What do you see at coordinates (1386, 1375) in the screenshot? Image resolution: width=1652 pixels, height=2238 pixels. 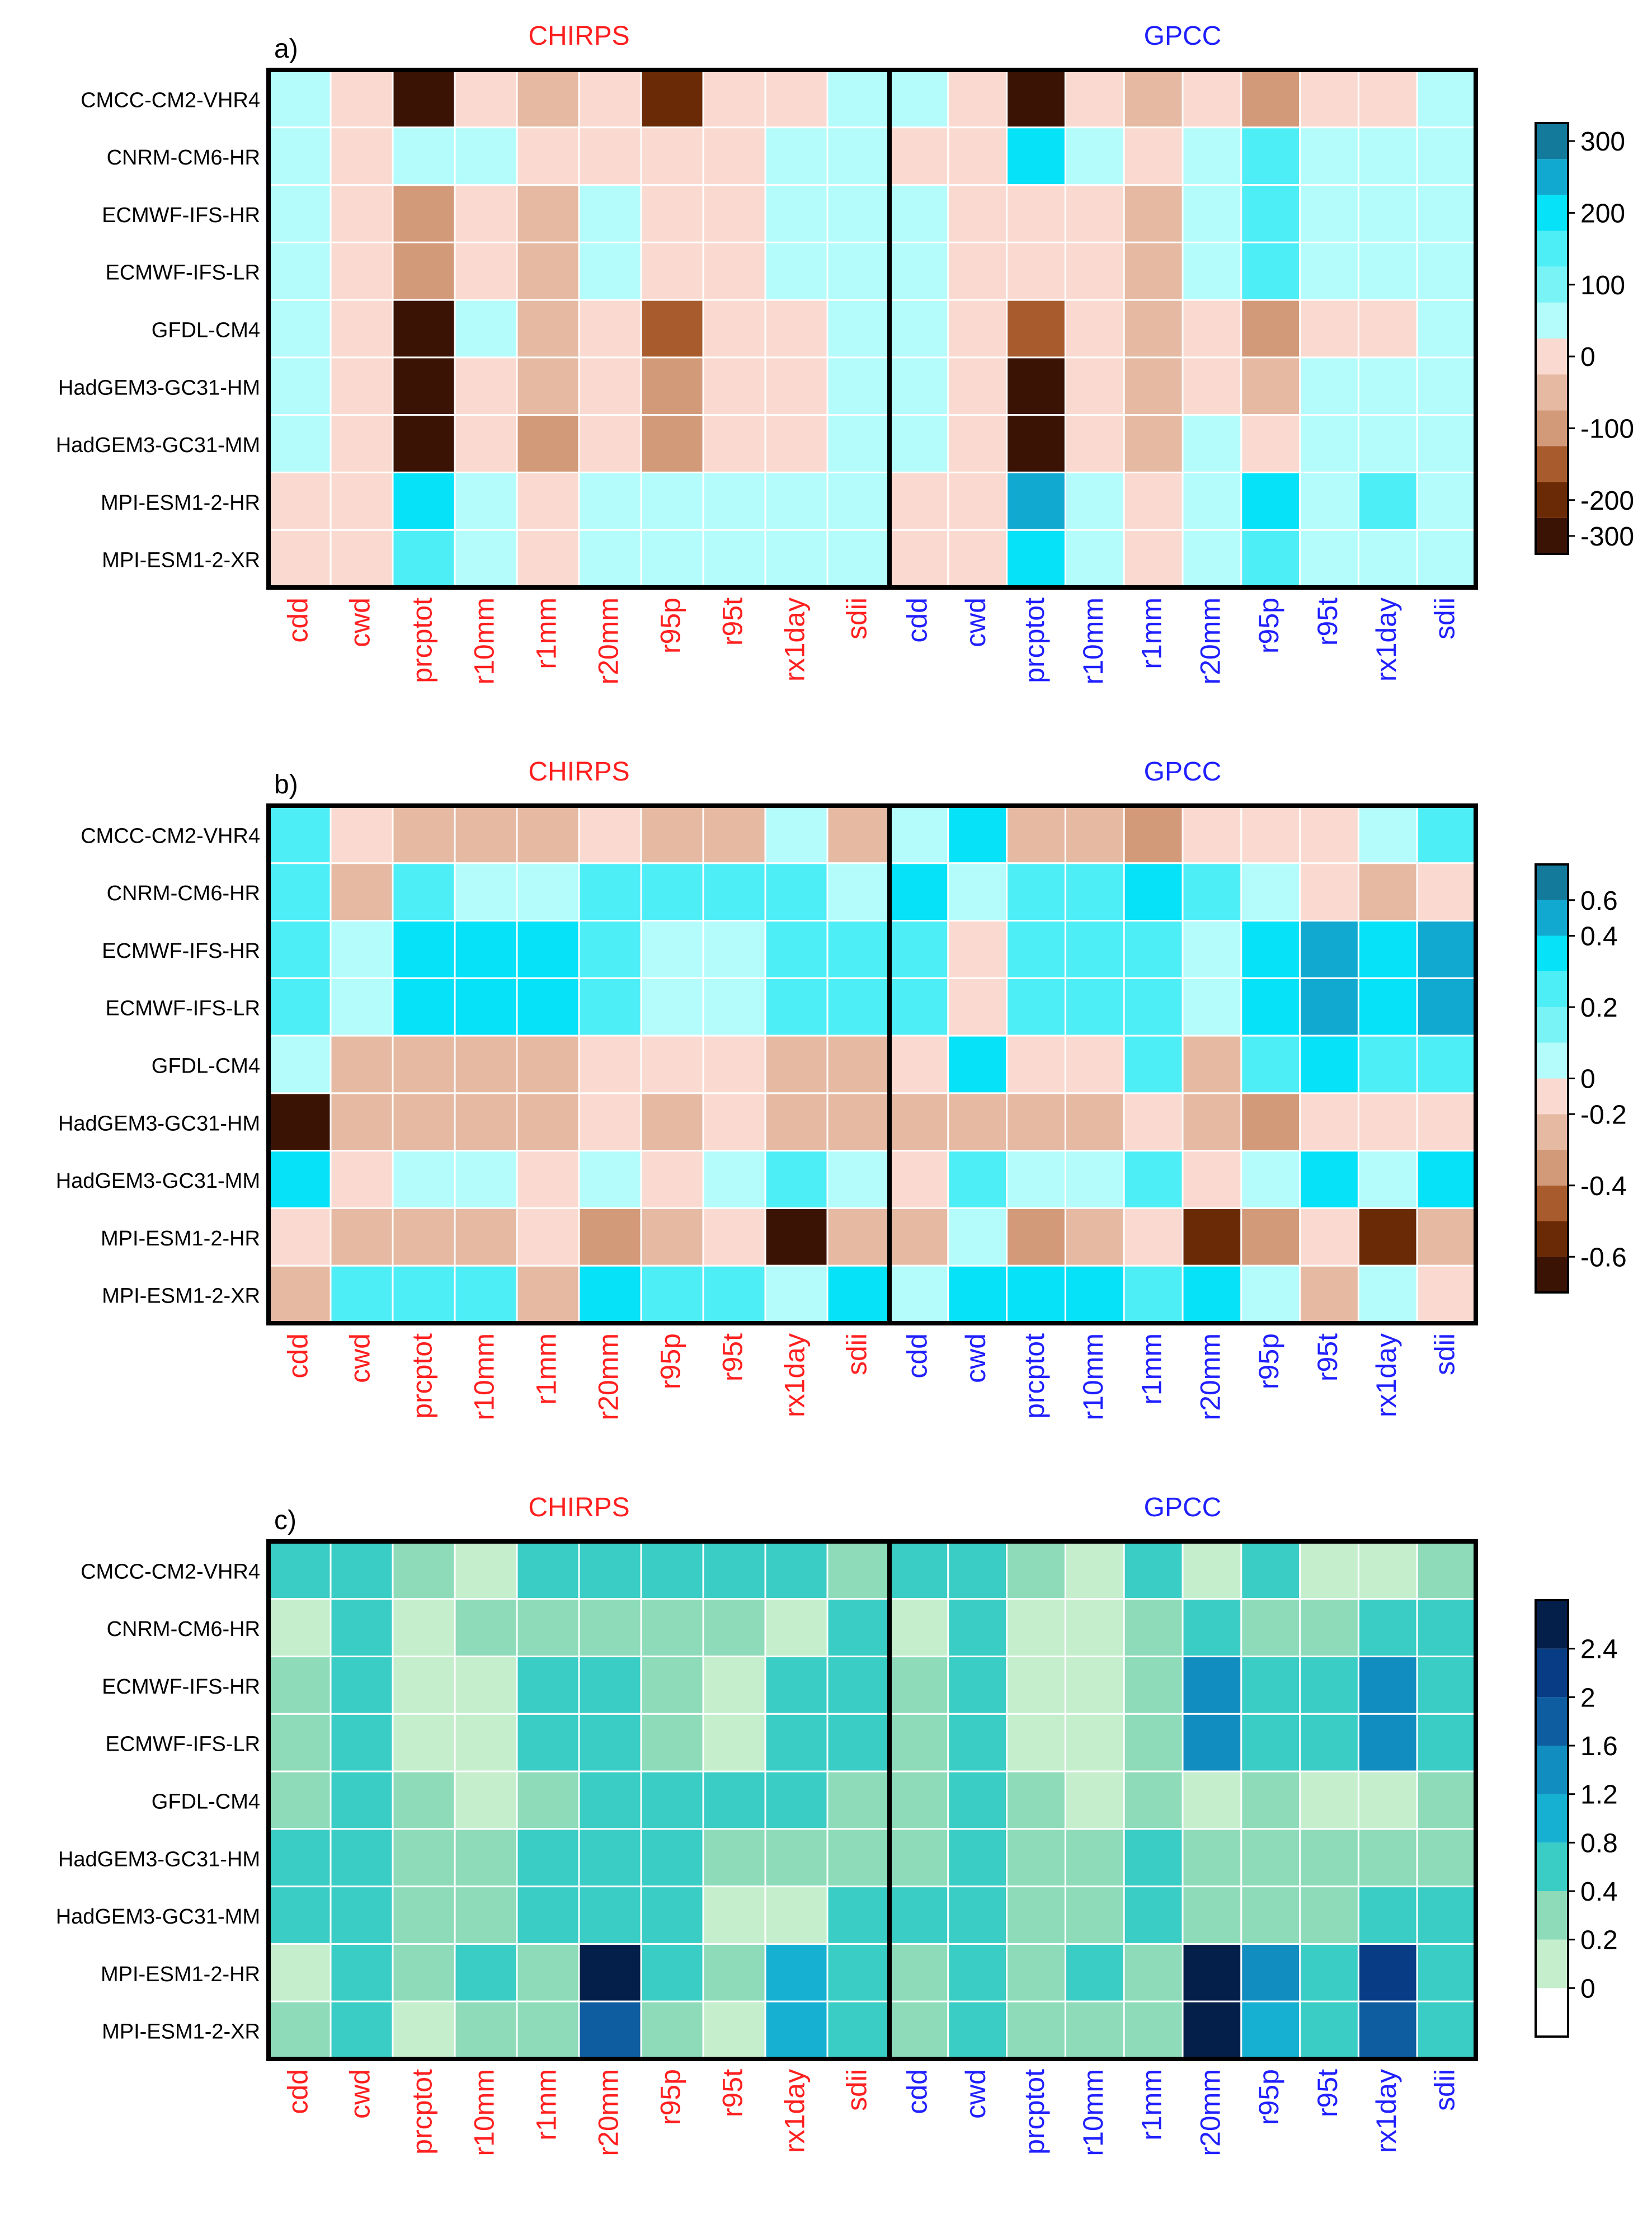 I see `column-label: rx1day` at bounding box center [1386, 1375].